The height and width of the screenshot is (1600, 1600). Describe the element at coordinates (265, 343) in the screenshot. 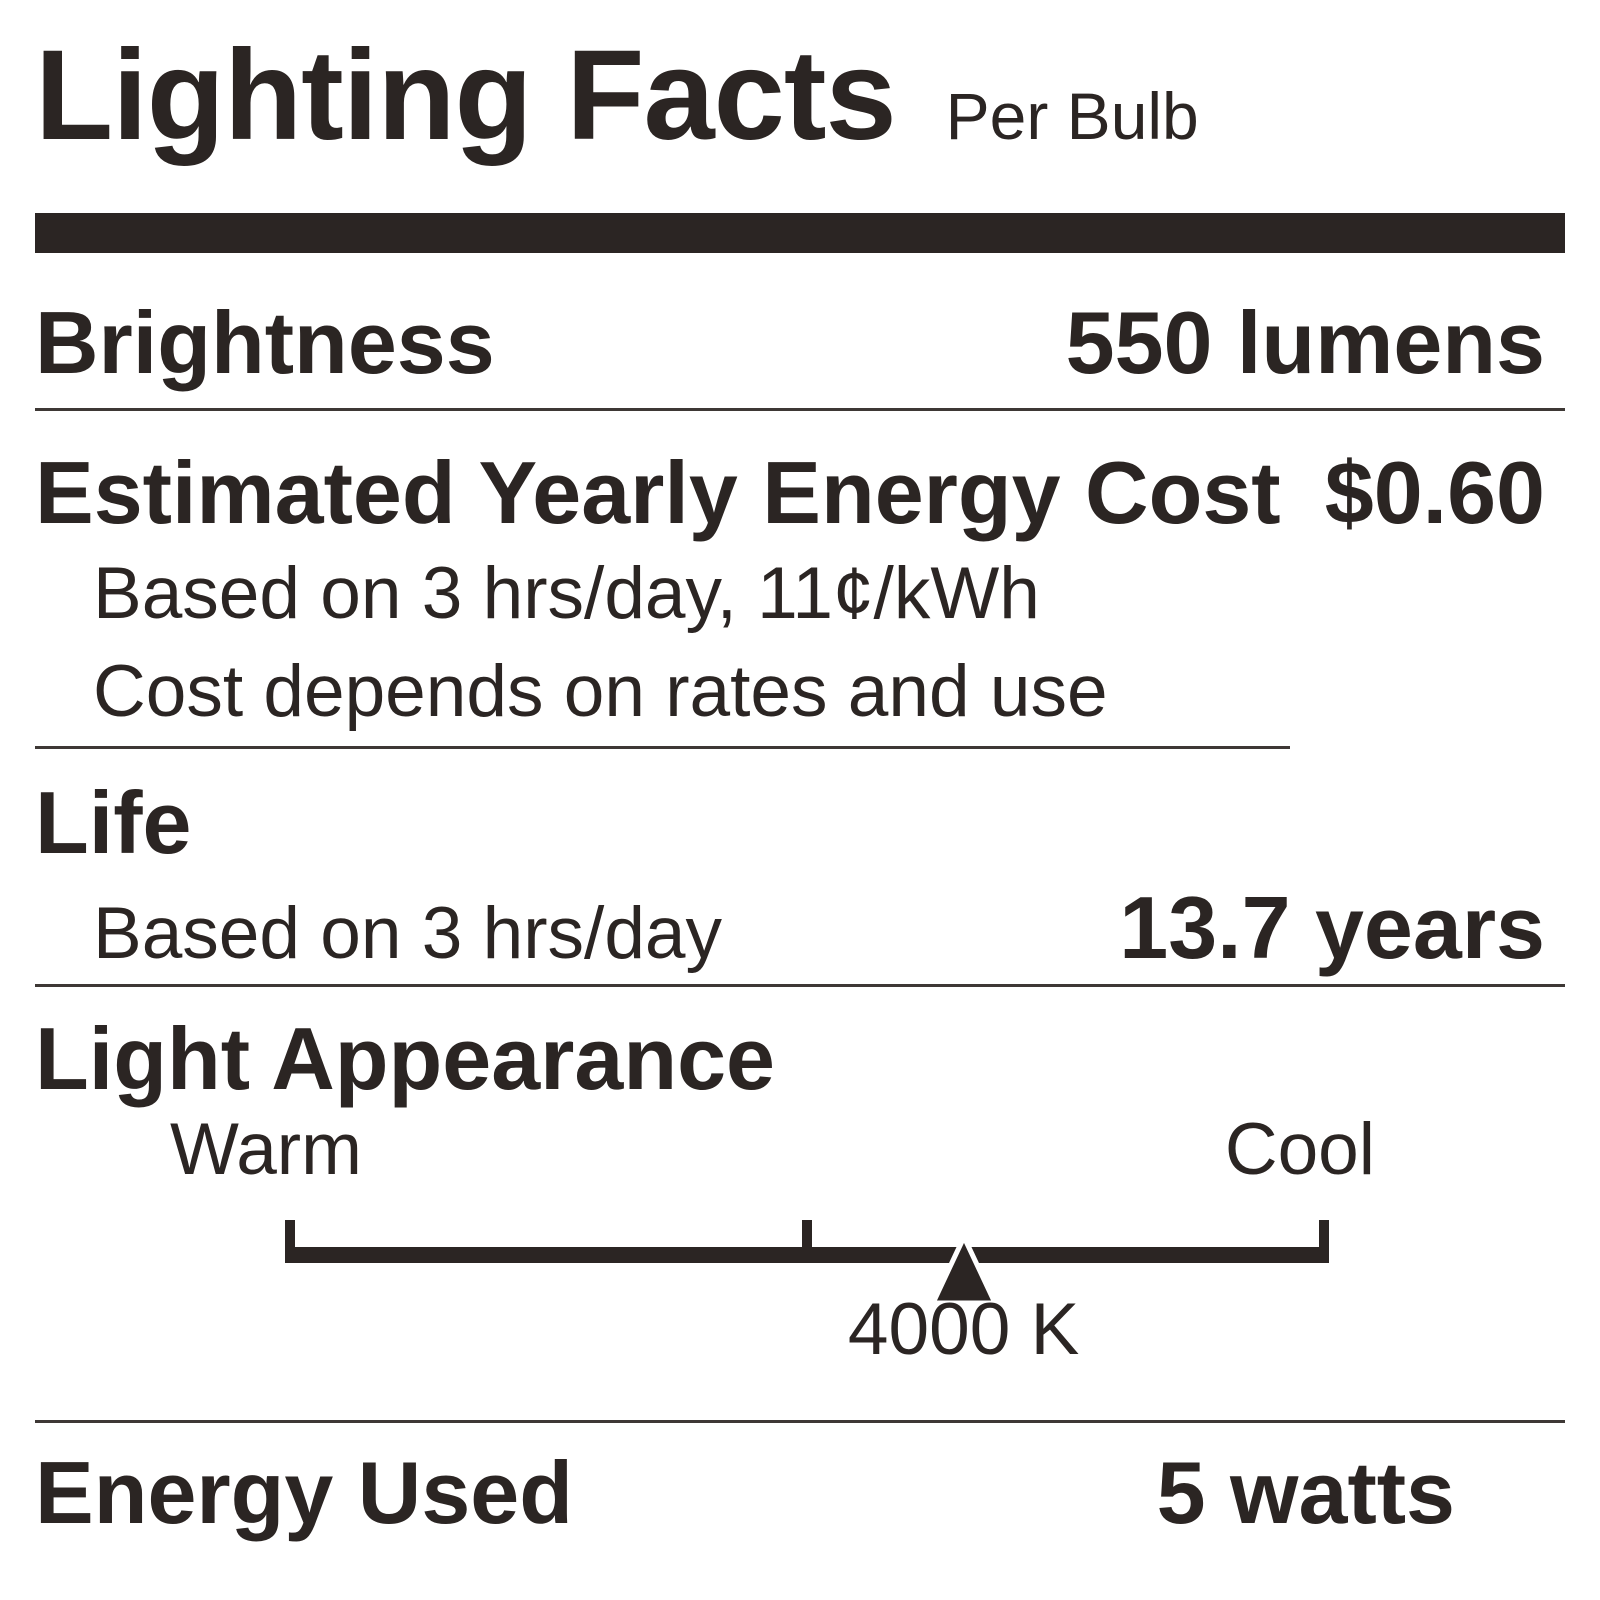

I see `brightness-label: Brightness` at that location.